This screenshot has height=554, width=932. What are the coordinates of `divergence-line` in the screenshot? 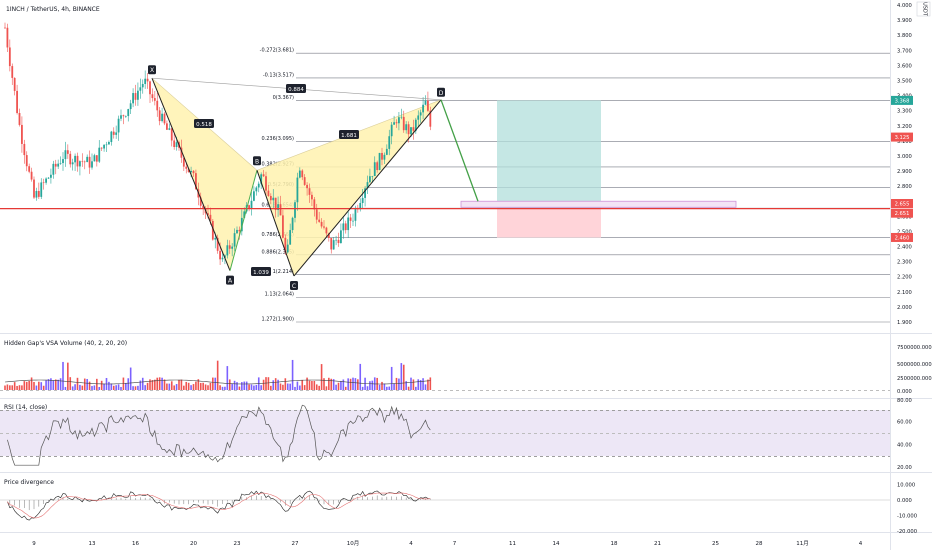 It's located at (219, 505).